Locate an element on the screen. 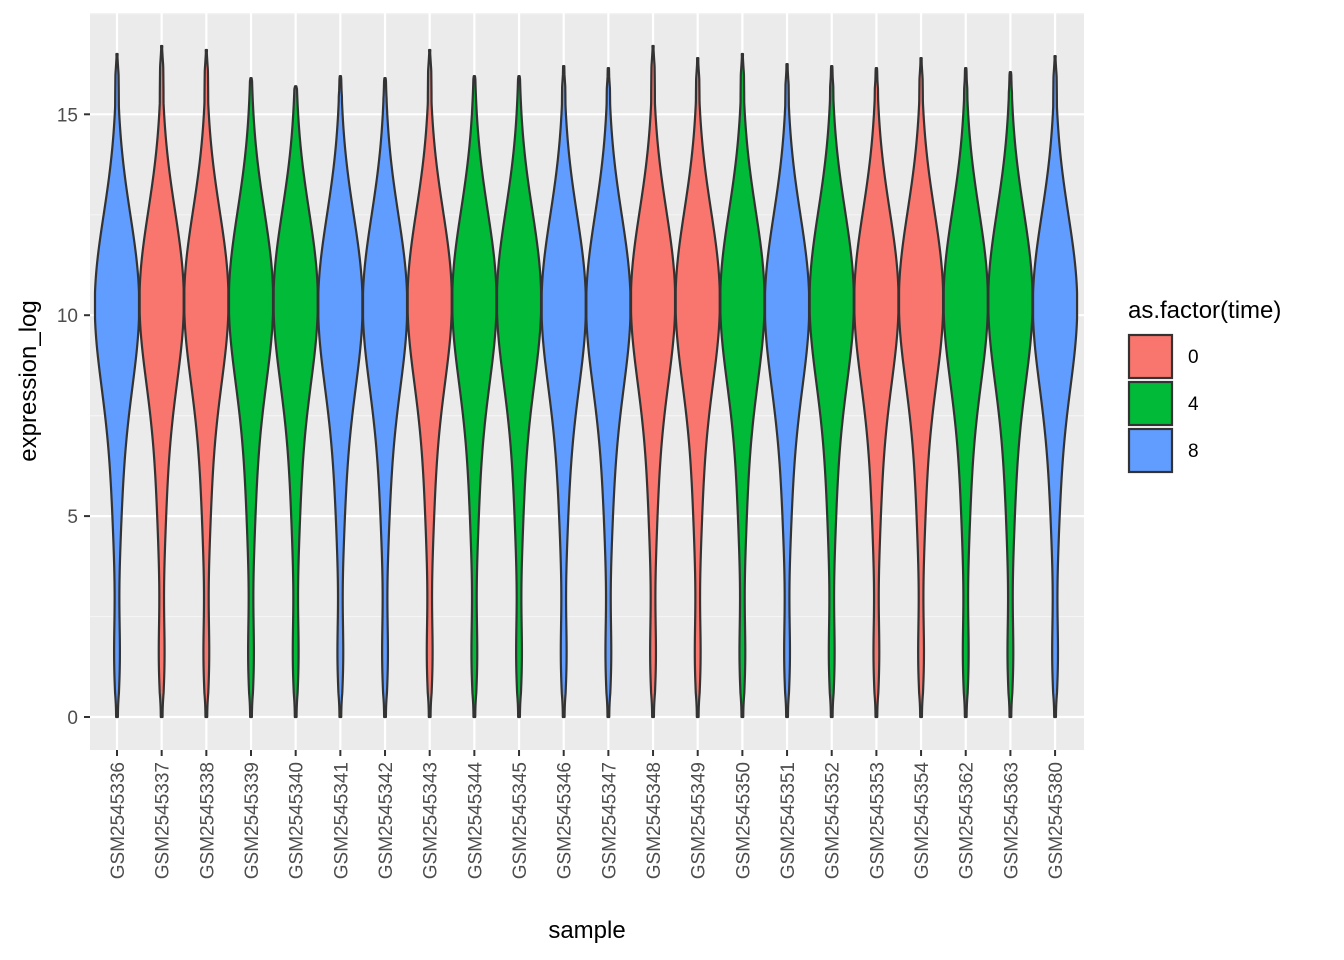 The image size is (1344, 960). x-tick-label: GSM2545380 is located at coordinates (1056, 820).